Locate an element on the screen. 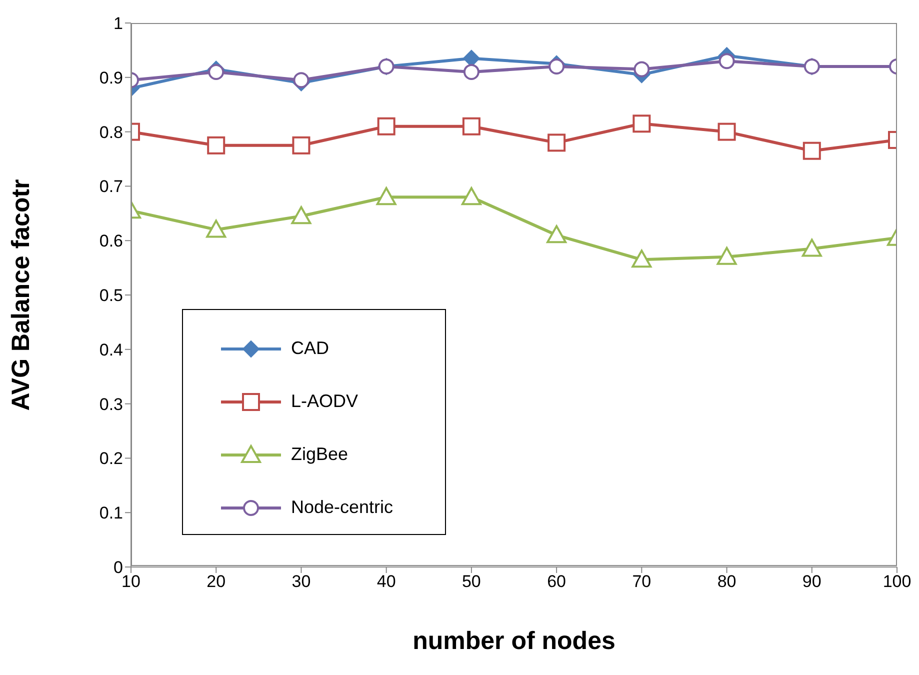 Image resolution: width=919 pixels, height=675 pixels. x-tick-label: 20 is located at coordinates (216, 582).